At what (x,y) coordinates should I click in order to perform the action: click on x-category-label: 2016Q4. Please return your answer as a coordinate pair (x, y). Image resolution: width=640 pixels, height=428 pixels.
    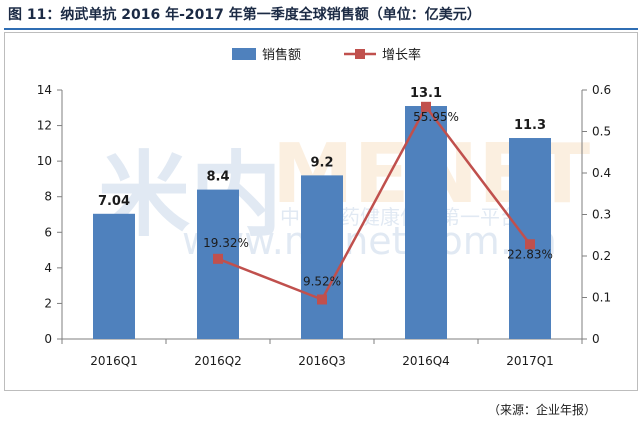
    Looking at the image, I should click on (426, 361).